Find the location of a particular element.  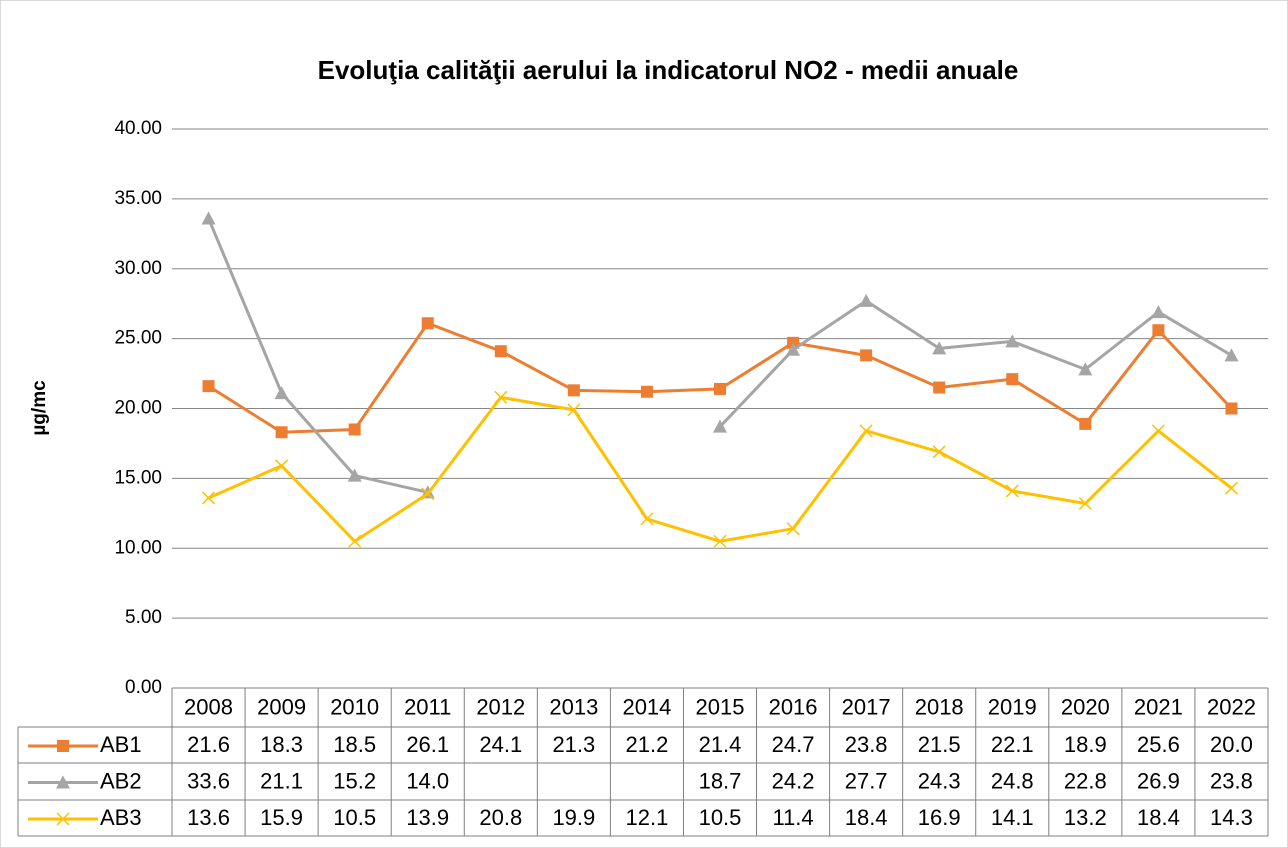

table-value: 13.6 is located at coordinates (208, 817).